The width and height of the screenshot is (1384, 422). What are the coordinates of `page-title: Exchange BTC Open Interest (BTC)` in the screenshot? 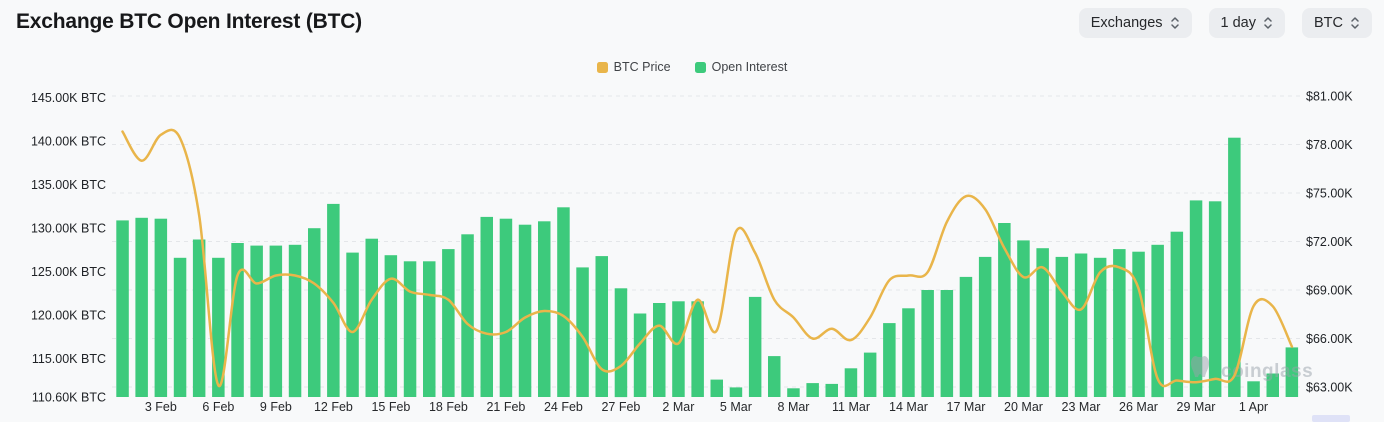 It's located at (189, 21).